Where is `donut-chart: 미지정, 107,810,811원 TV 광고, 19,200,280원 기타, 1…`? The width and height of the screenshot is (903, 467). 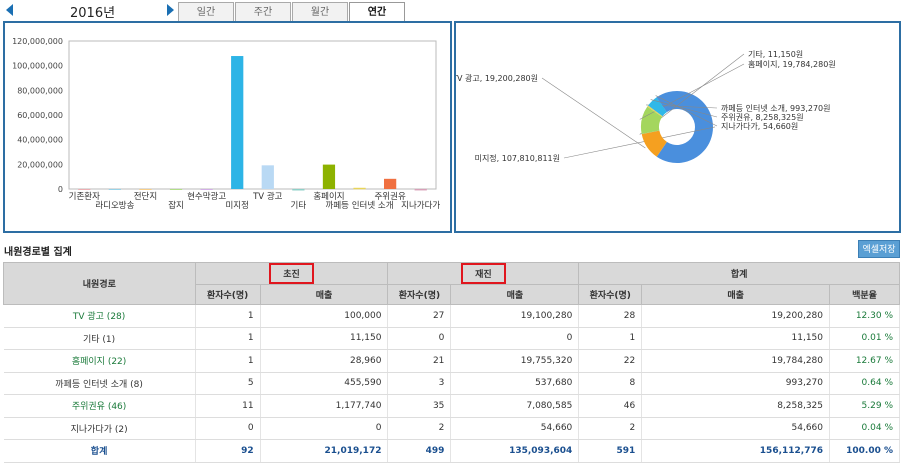
donut-chart: 미지정, 107,810,811원 TV 광고, 19,200,280원 기타, 1… is located at coordinates (643, 106).